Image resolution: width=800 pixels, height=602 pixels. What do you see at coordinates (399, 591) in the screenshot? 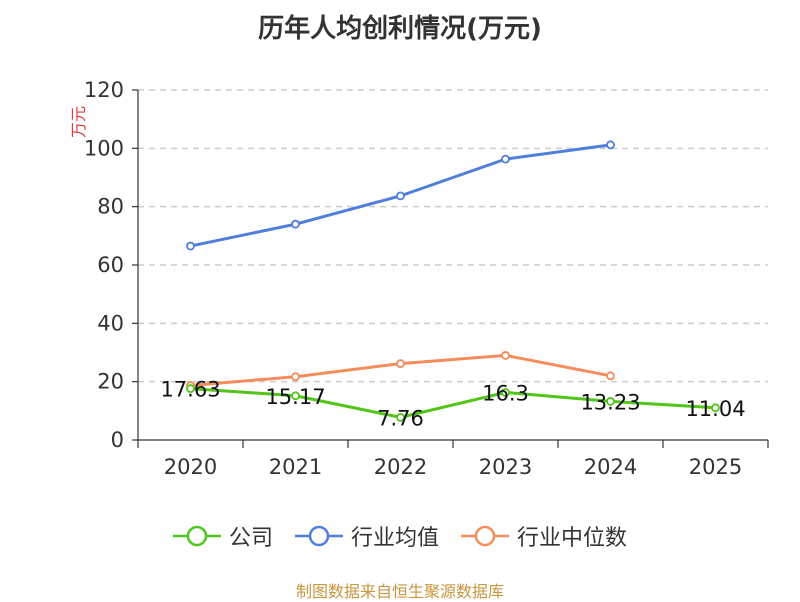
I see `source-note: 制图数据来自恒生聚源数据库` at bounding box center [399, 591].